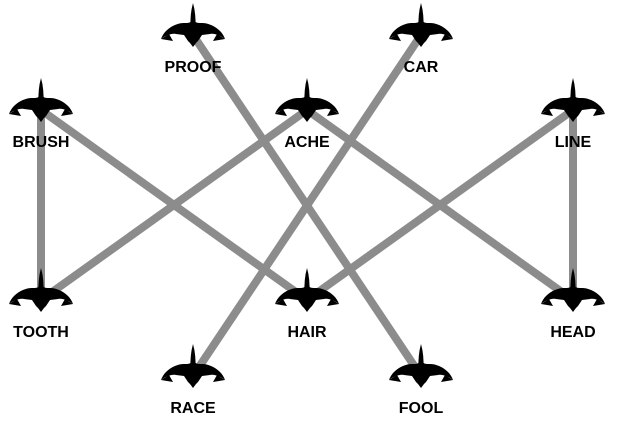  I want to click on node-tooth: TOOTH, so click(41, 304).